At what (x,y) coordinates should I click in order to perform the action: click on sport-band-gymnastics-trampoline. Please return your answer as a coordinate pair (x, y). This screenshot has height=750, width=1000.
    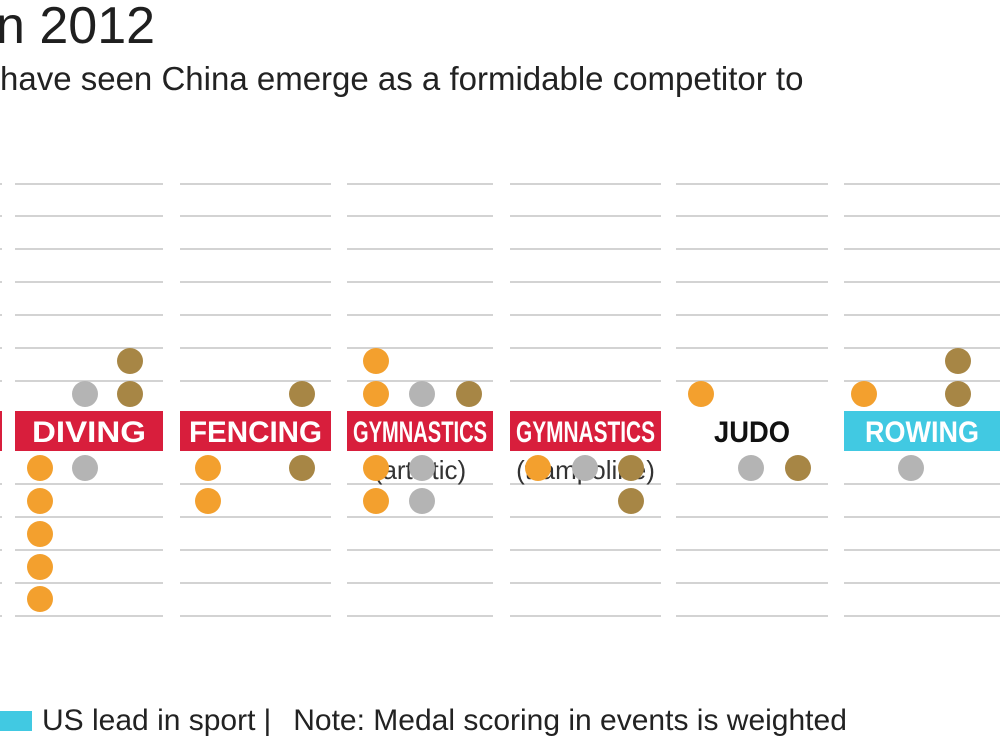
    Looking at the image, I should click on (585, 431).